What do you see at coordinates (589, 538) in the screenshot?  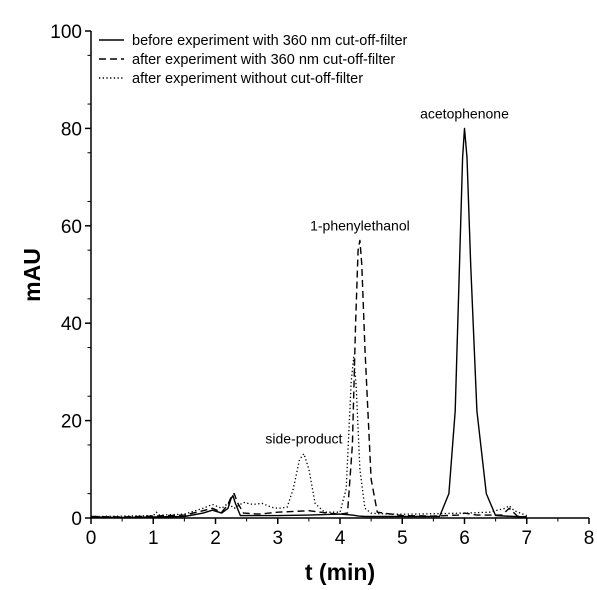 I see `x-tick-label: 8` at bounding box center [589, 538].